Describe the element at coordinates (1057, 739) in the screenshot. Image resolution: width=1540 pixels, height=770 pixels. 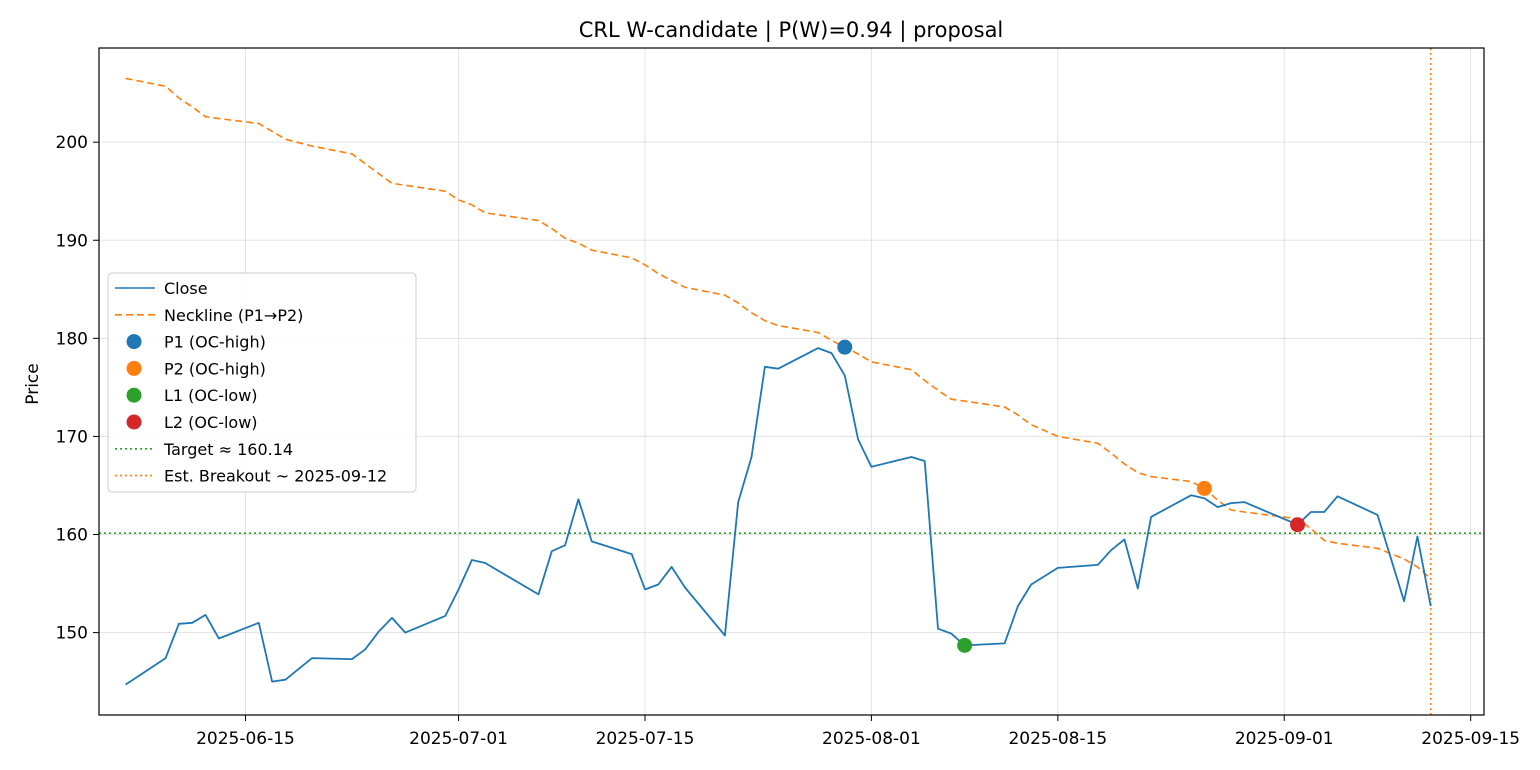
I see `x-tick-label: 2025-08-15` at that location.